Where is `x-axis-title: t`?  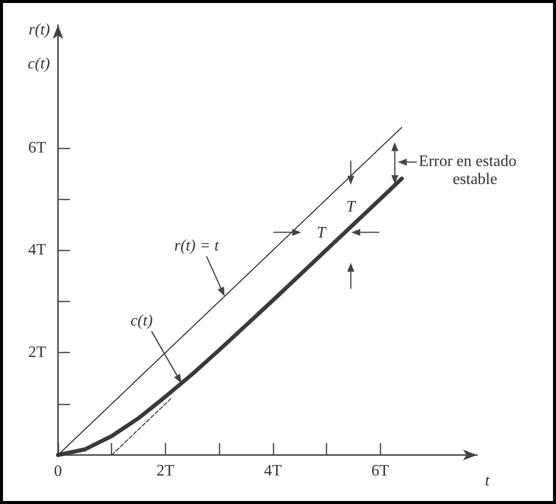 x-axis-title: t is located at coordinates (487, 481).